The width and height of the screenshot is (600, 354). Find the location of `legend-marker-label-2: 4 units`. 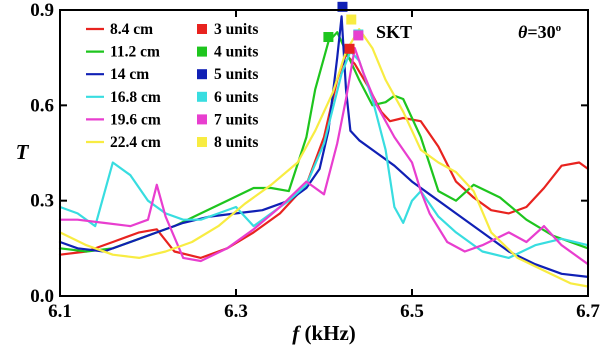

legend-marker-label-2: 4 units is located at coordinates (236, 52).